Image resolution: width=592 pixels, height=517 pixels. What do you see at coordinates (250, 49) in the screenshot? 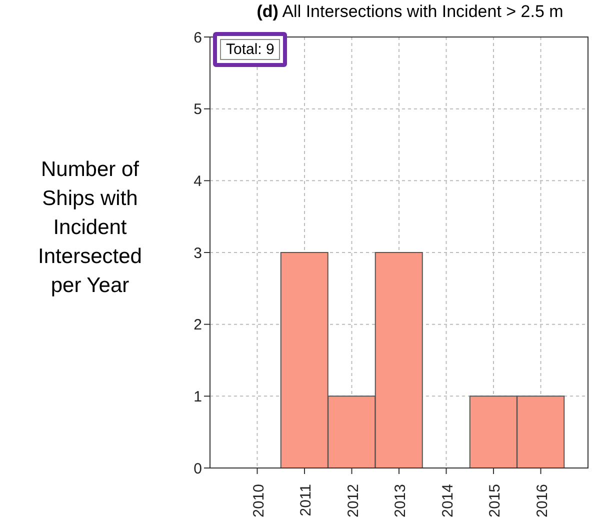
I see `annotation: Total: 9` at bounding box center [250, 49].